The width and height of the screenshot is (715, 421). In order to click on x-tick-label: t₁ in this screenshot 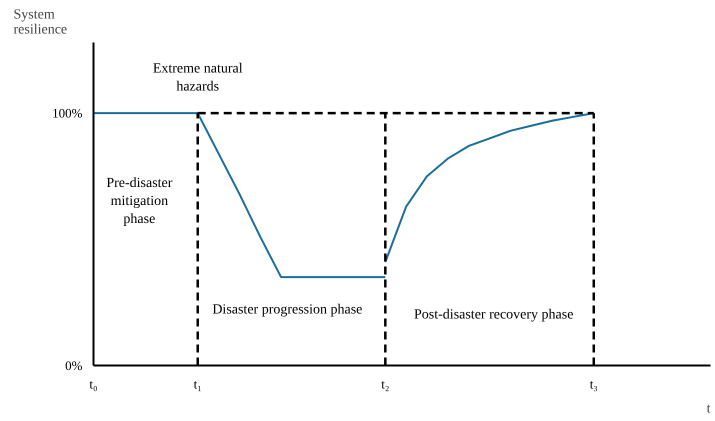, I will do `click(198, 384)`.